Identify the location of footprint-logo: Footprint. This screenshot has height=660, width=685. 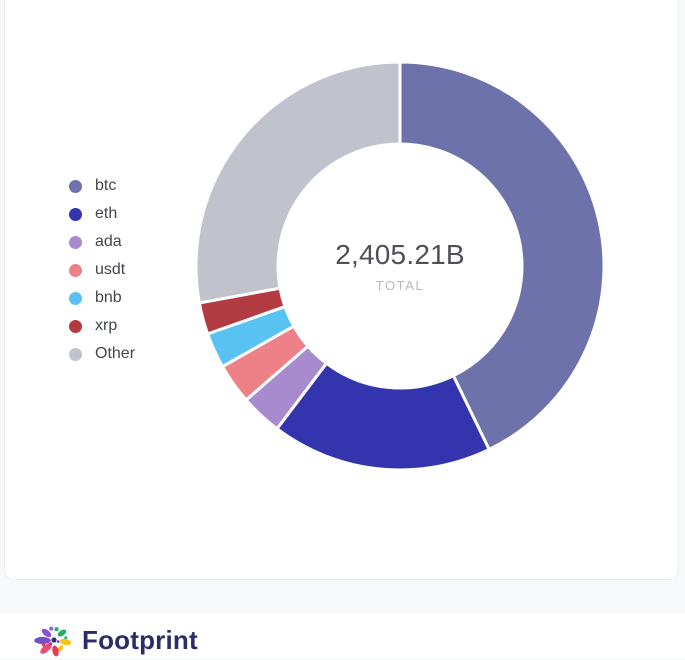
(116, 640).